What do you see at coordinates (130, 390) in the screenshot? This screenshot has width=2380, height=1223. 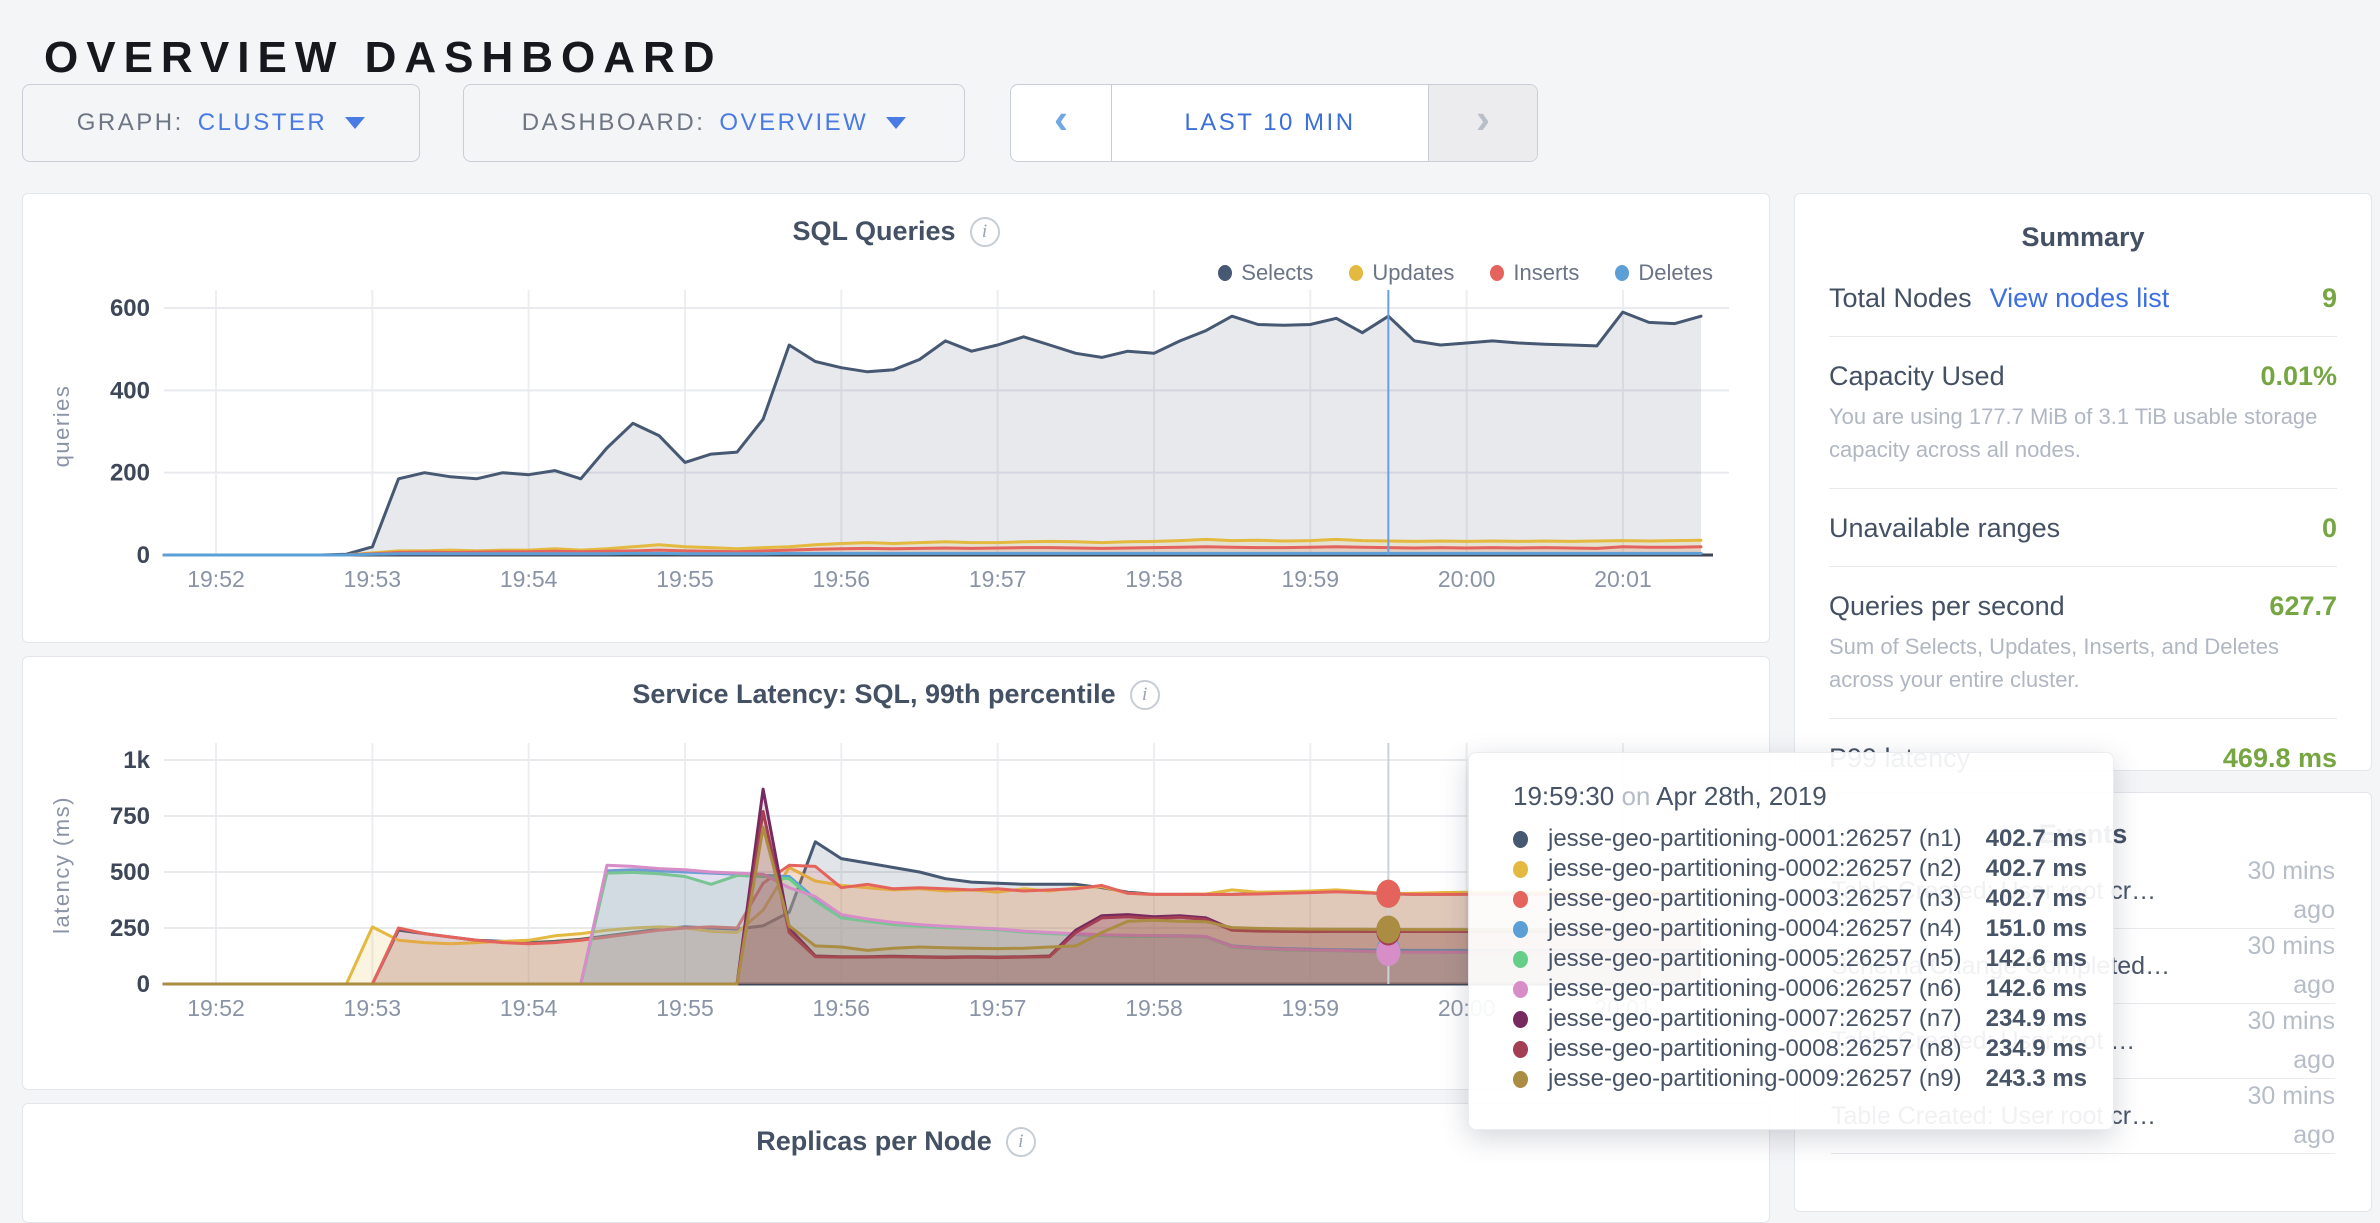 I see `svg-text: 400` at bounding box center [130, 390].